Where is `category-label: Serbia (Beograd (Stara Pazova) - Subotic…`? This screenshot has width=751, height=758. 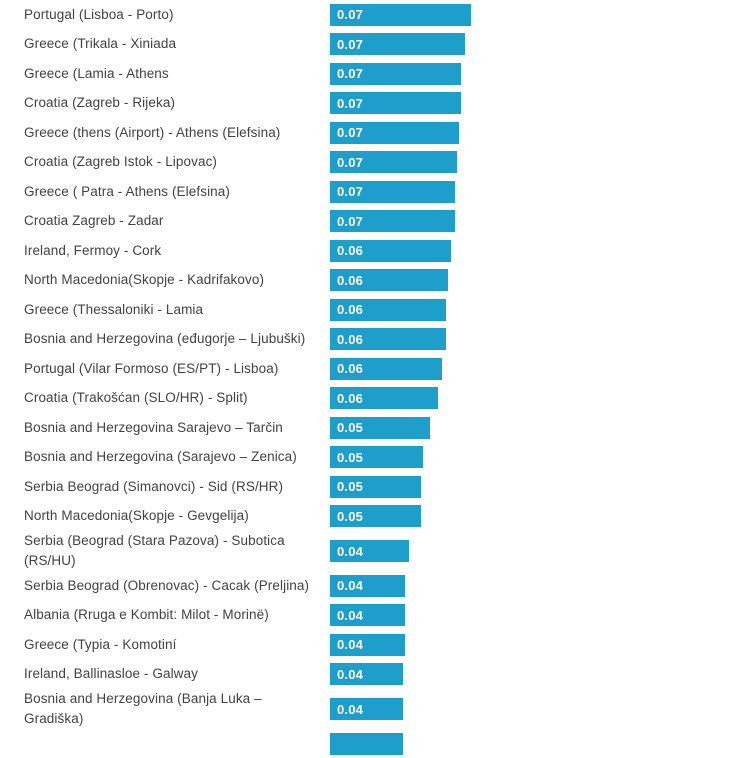
category-label: Serbia (Beograd (Stara Pazova) - Subotic… is located at coordinates (154, 550).